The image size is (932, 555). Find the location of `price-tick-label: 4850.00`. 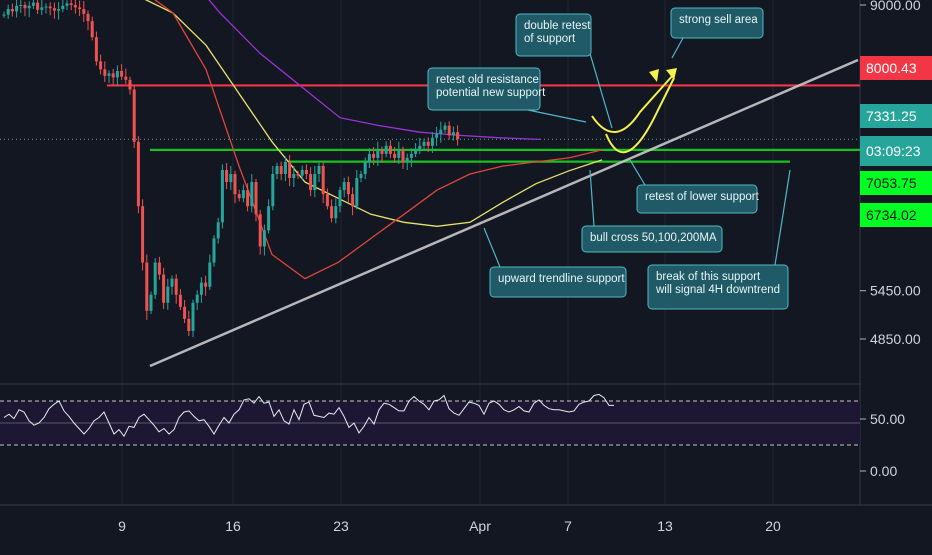

price-tick-label: 4850.00 is located at coordinates (895, 339).